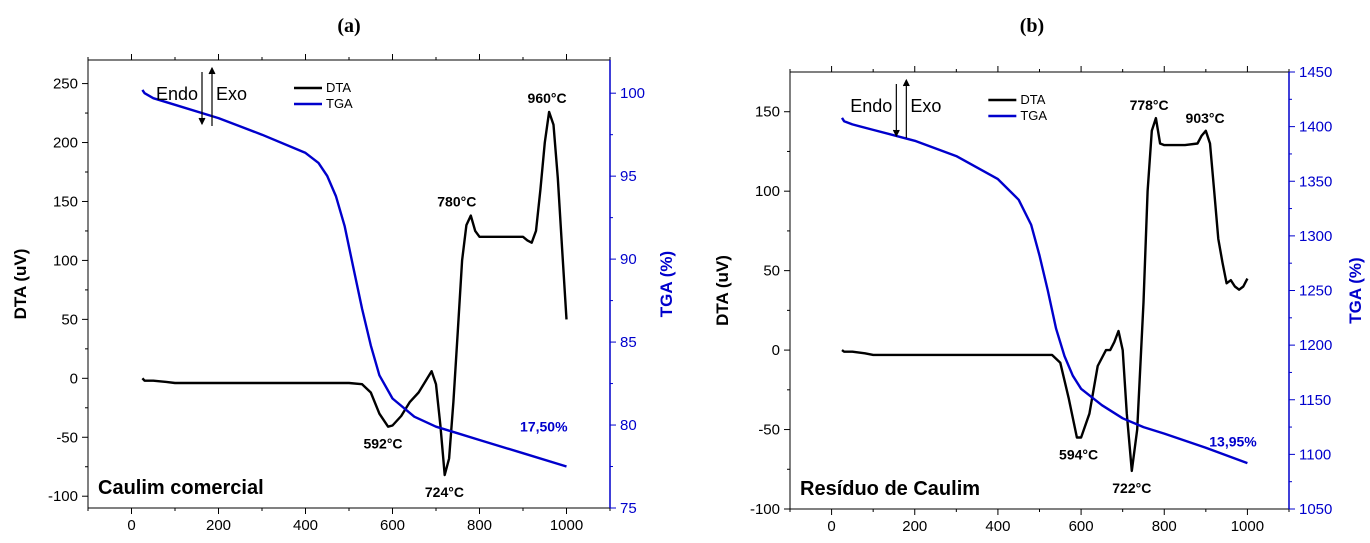  Describe the element at coordinates (1149, 105) in the screenshot. I see `annotation-label: 778°C` at that location.